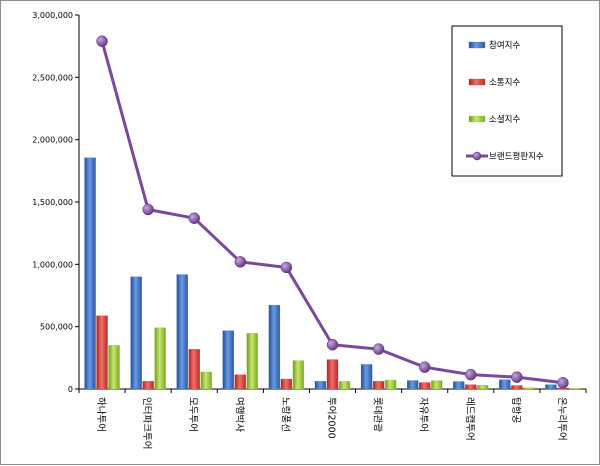  I want to click on category-label: 하나투어, so click(101, 414).